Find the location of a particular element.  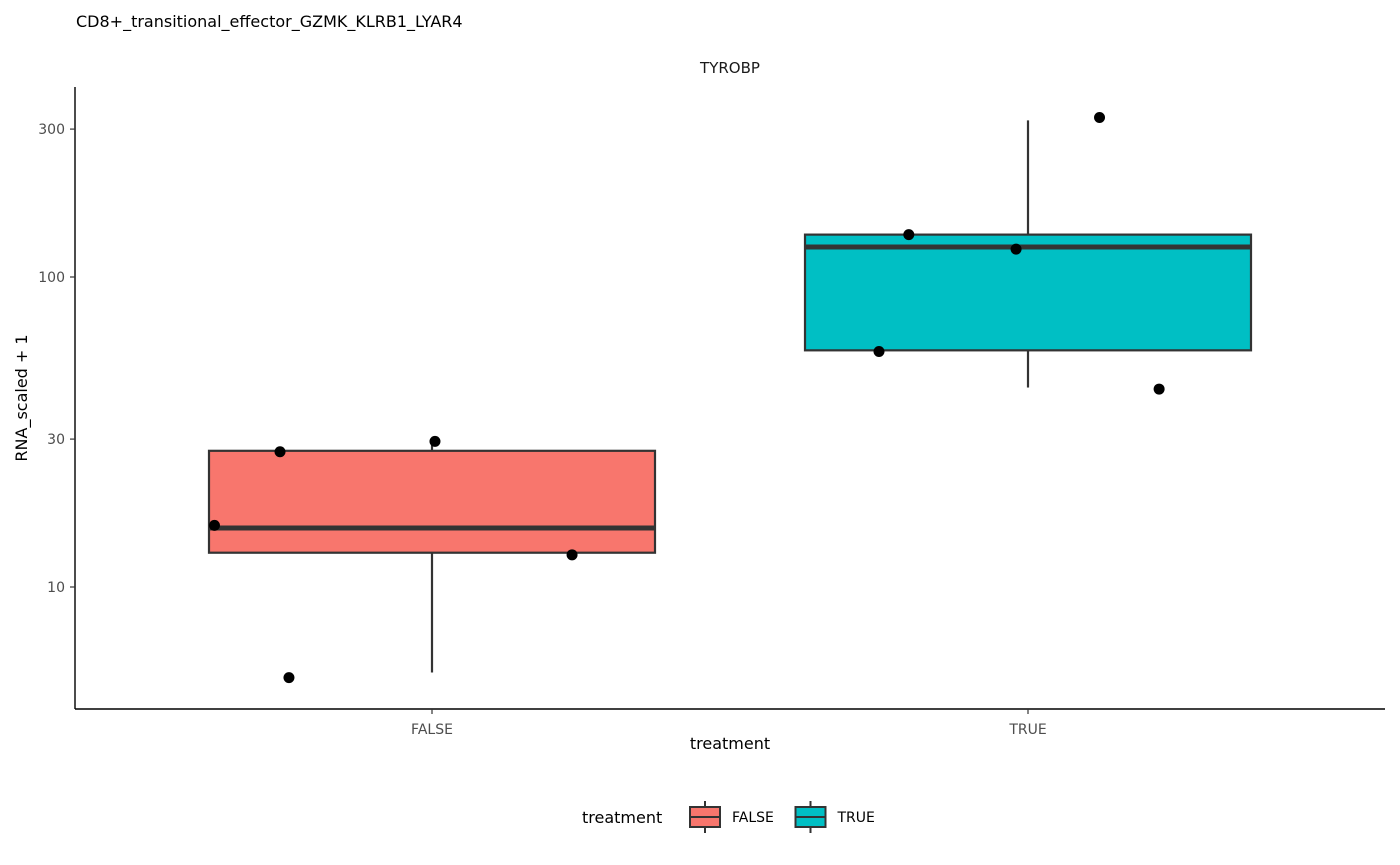

y-tick-label: 30 is located at coordinates (56, 440).